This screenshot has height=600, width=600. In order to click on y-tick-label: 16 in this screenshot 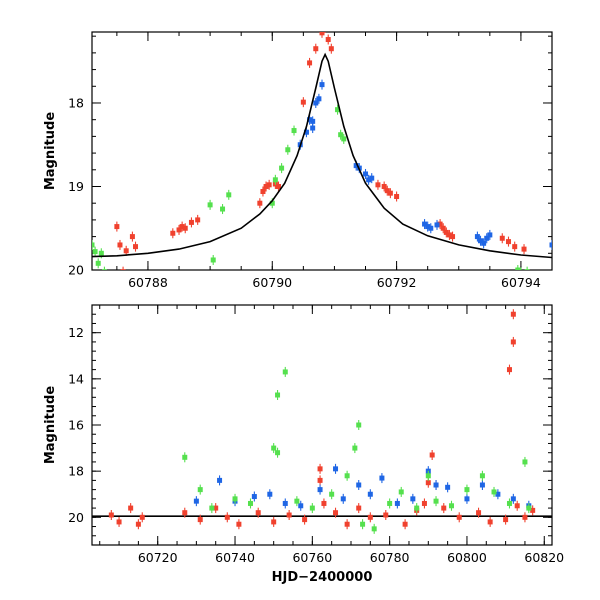, I will do `click(76, 425)`.